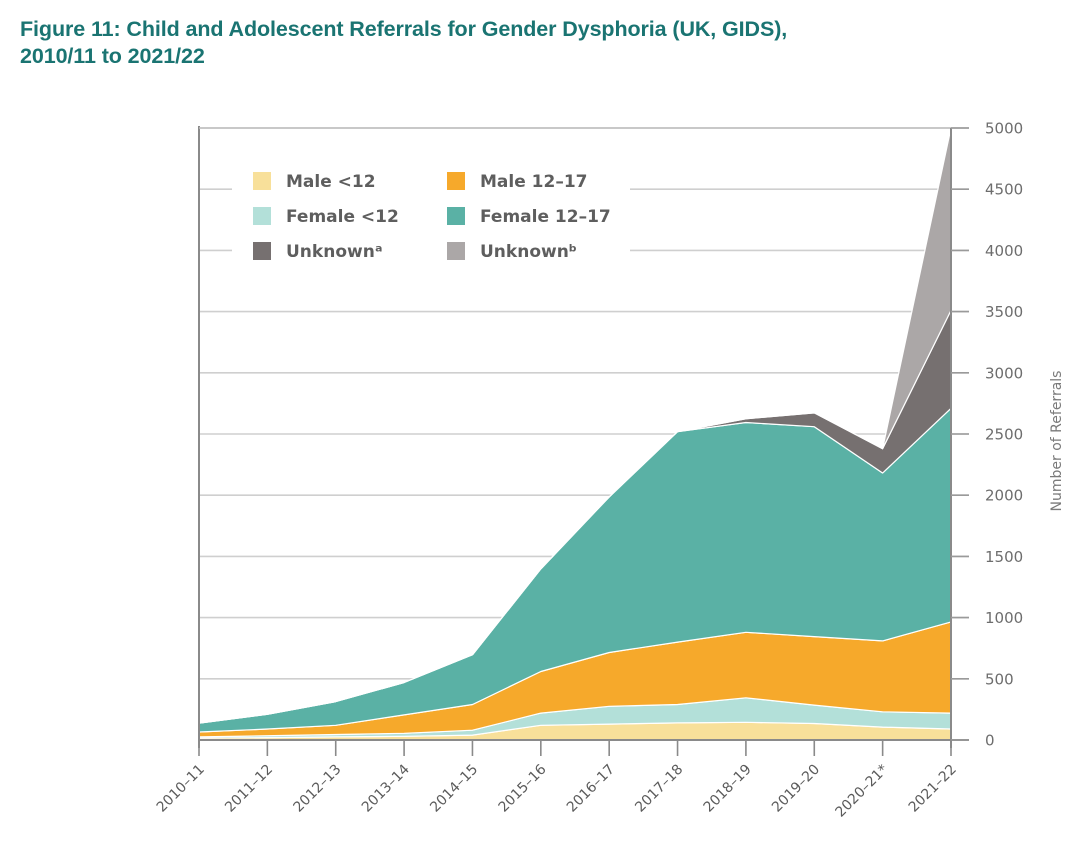  Describe the element at coordinates (1004, 373) in the screenshot. I see `y-tick-label: 3000` at that location.